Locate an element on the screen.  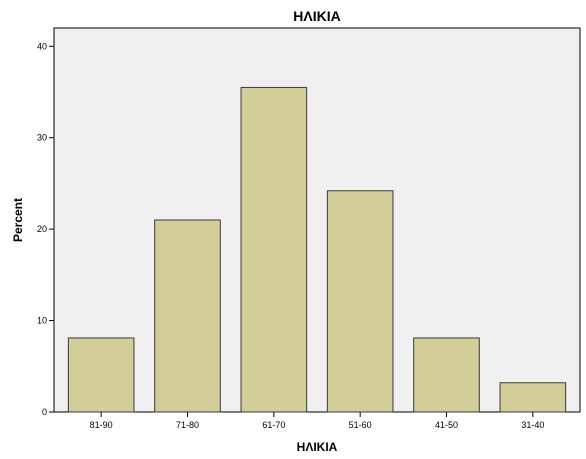
x-tick-label: 41-50 is located at coordinates (446, 425).